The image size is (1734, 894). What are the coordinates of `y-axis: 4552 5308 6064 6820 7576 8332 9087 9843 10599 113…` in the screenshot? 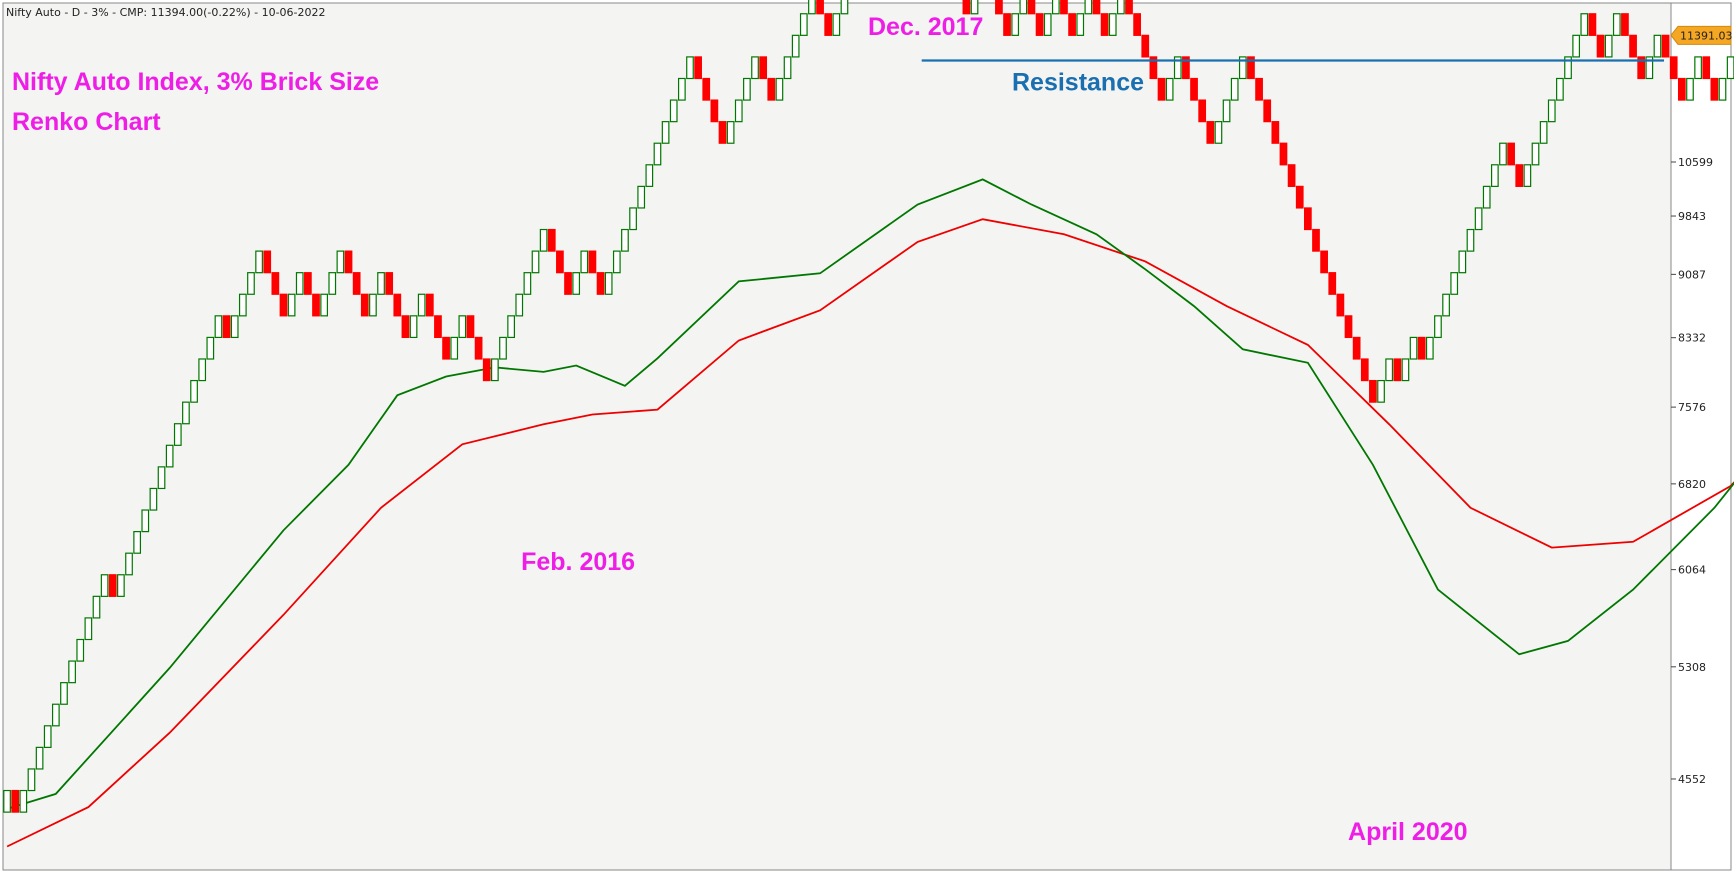 It's located at (1701, 405).